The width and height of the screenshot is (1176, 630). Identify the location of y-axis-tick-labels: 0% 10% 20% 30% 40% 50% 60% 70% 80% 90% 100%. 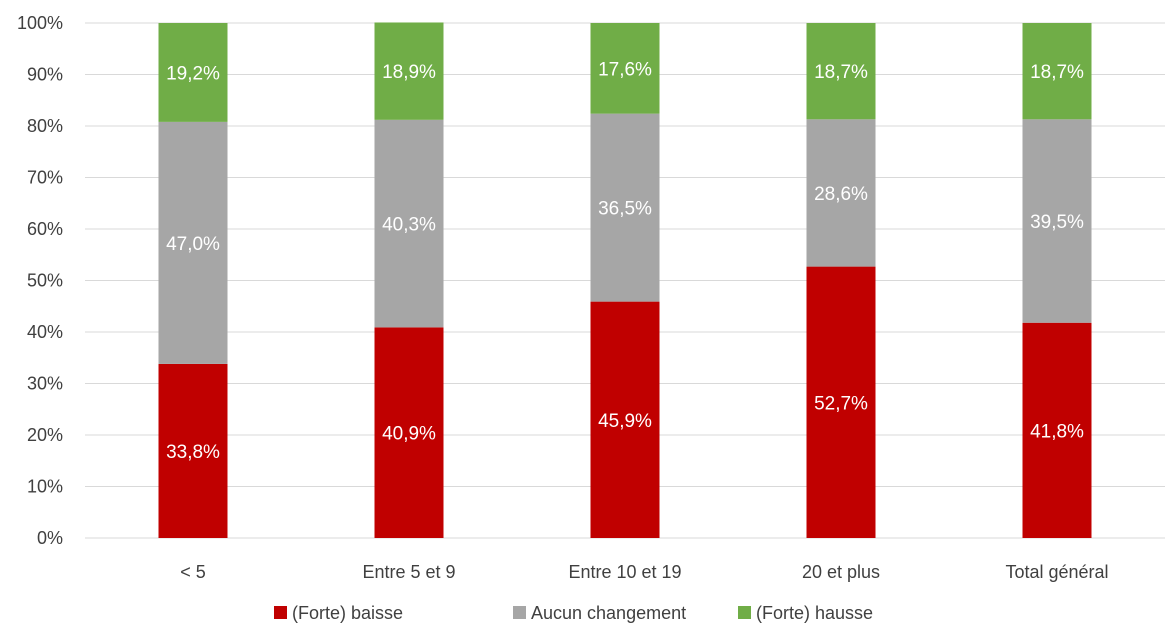
(40, 280).